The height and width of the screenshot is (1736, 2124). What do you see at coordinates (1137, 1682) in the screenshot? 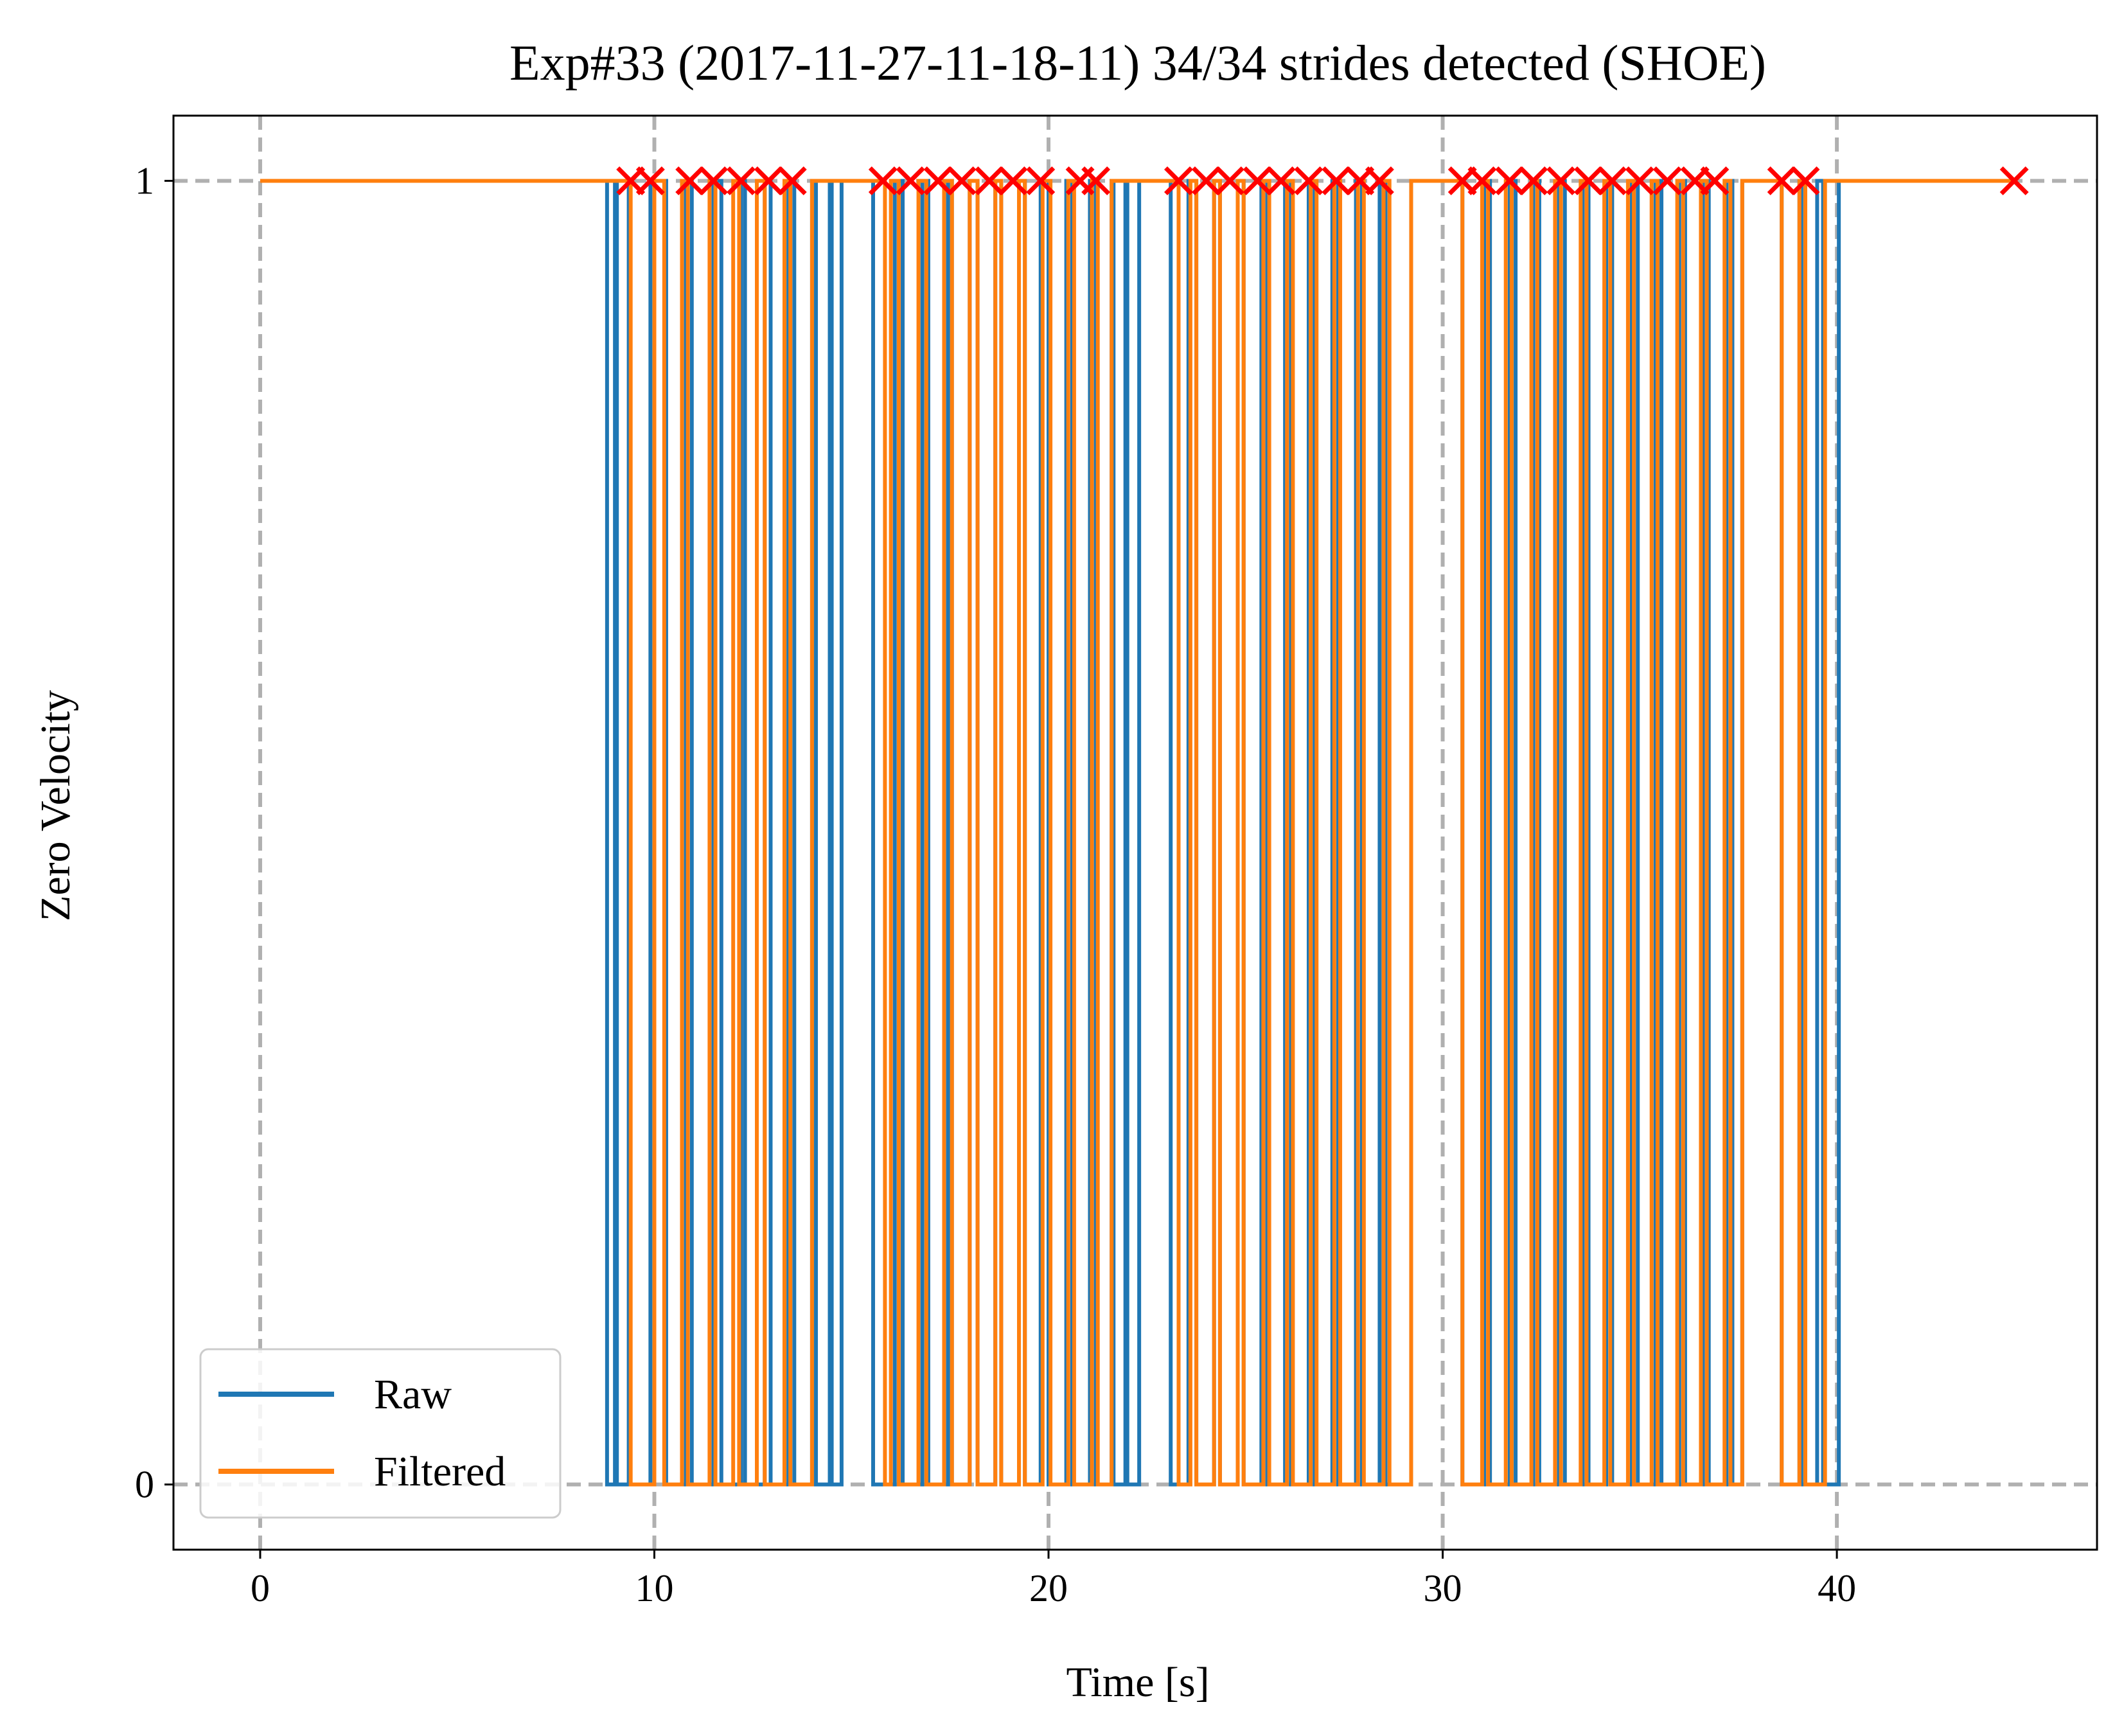
I see `x-axis-label: Time [s]` at bounding box center [1137, 1682].